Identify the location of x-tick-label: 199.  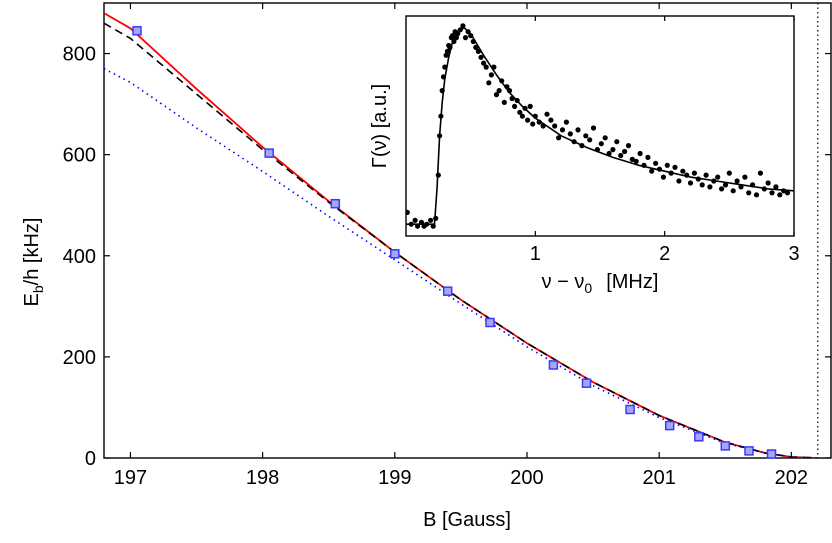
(394, 478).